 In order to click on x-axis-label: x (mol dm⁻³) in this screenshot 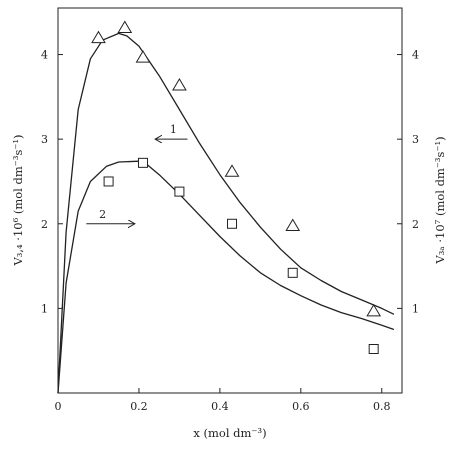, I will do `click(229, 433)`.